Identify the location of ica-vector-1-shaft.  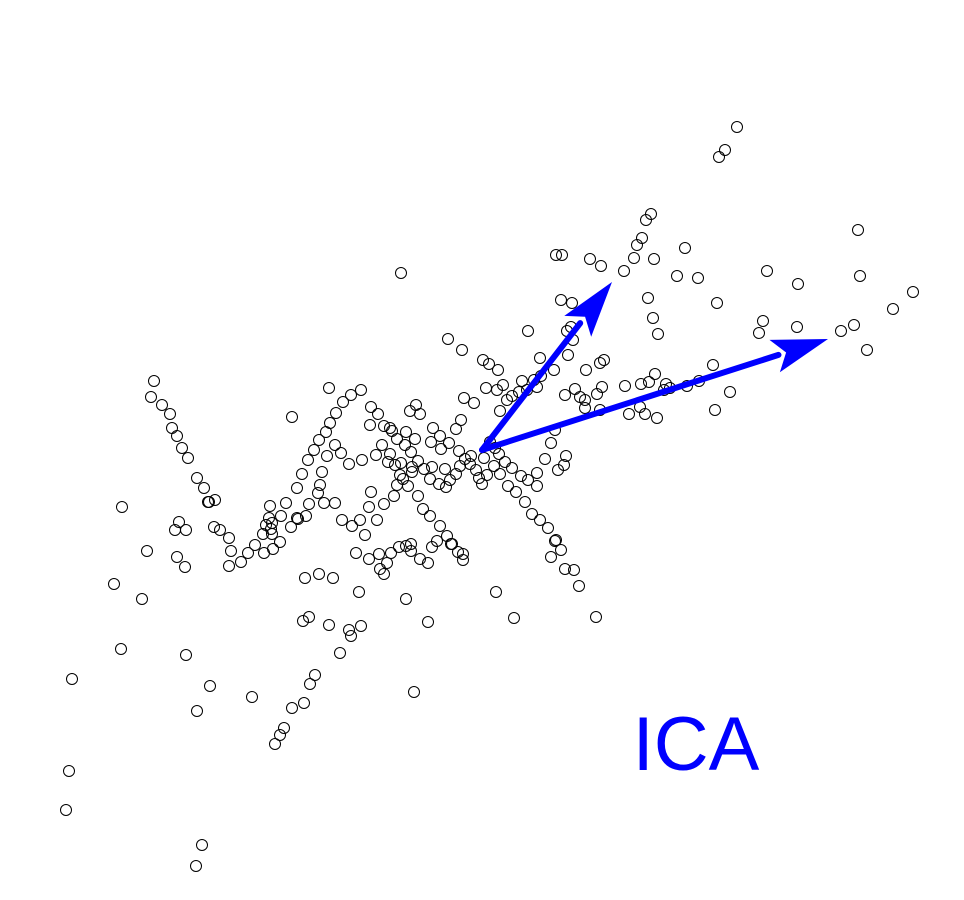
(531, 386).